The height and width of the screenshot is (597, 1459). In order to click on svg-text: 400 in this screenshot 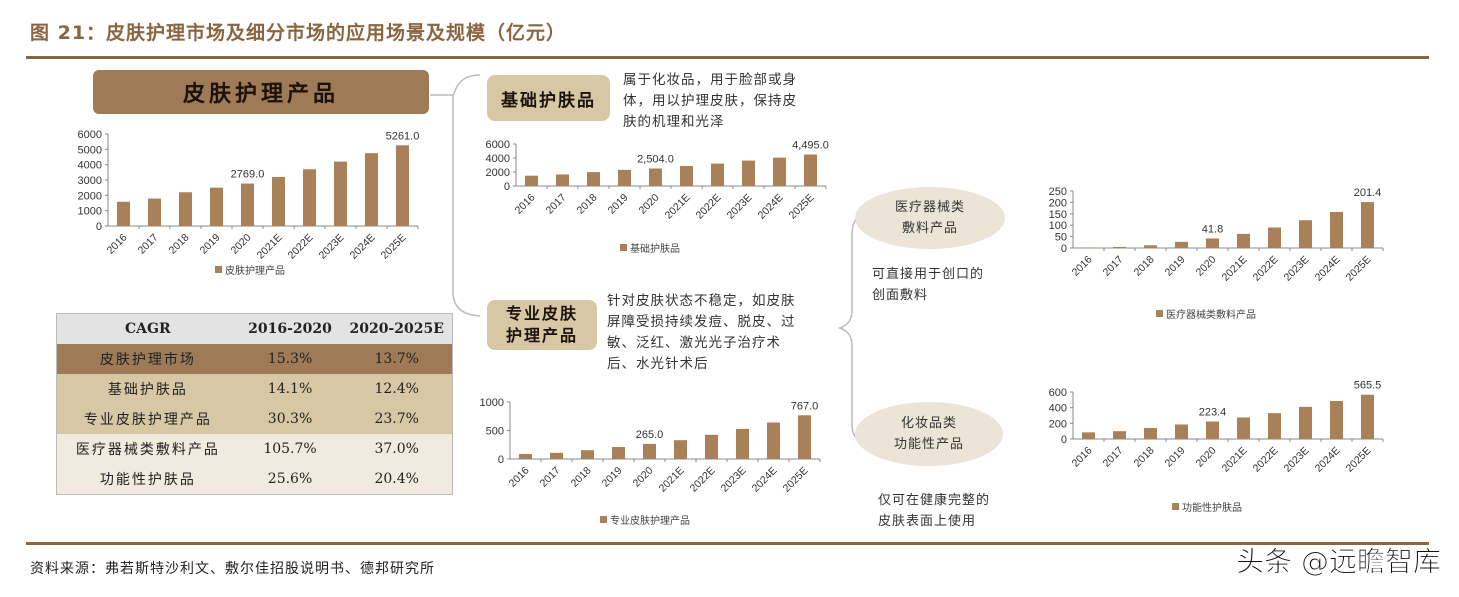, I will do `click(1058, 409)`.